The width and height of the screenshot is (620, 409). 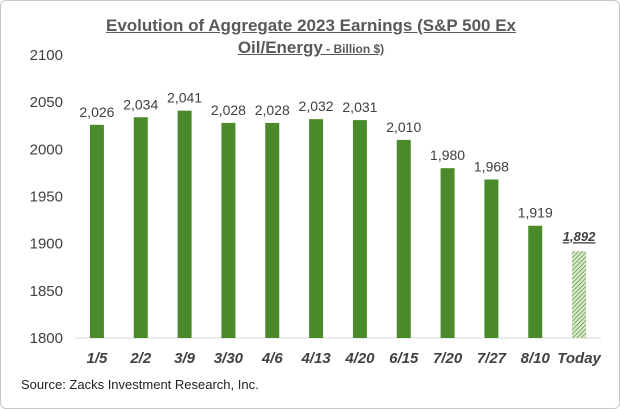 What do you see at coordinates (184, 98) in the screenshot?
I see `data-label: 2,041` at bounding box center [184, 98].